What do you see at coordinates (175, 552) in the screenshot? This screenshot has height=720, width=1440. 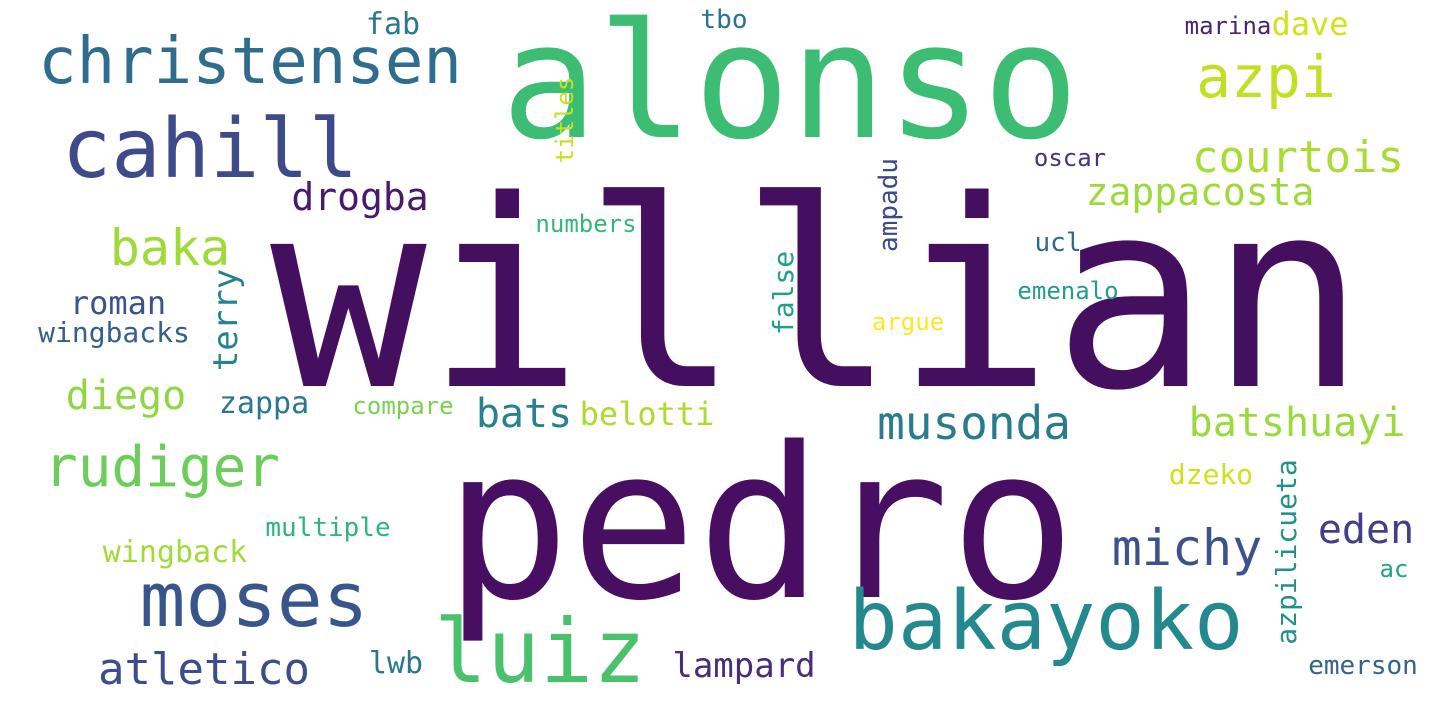 I see `word-wingback: wingback` at bounding box center [175, 552].